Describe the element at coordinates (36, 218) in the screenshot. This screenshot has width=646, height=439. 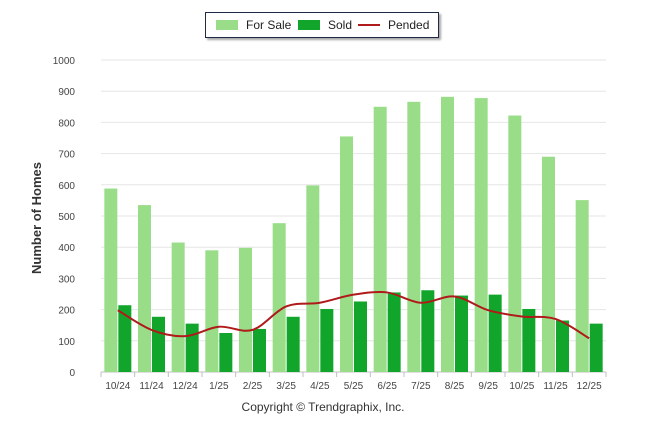
I see `y-axis-label: Number of Homes` at that location.